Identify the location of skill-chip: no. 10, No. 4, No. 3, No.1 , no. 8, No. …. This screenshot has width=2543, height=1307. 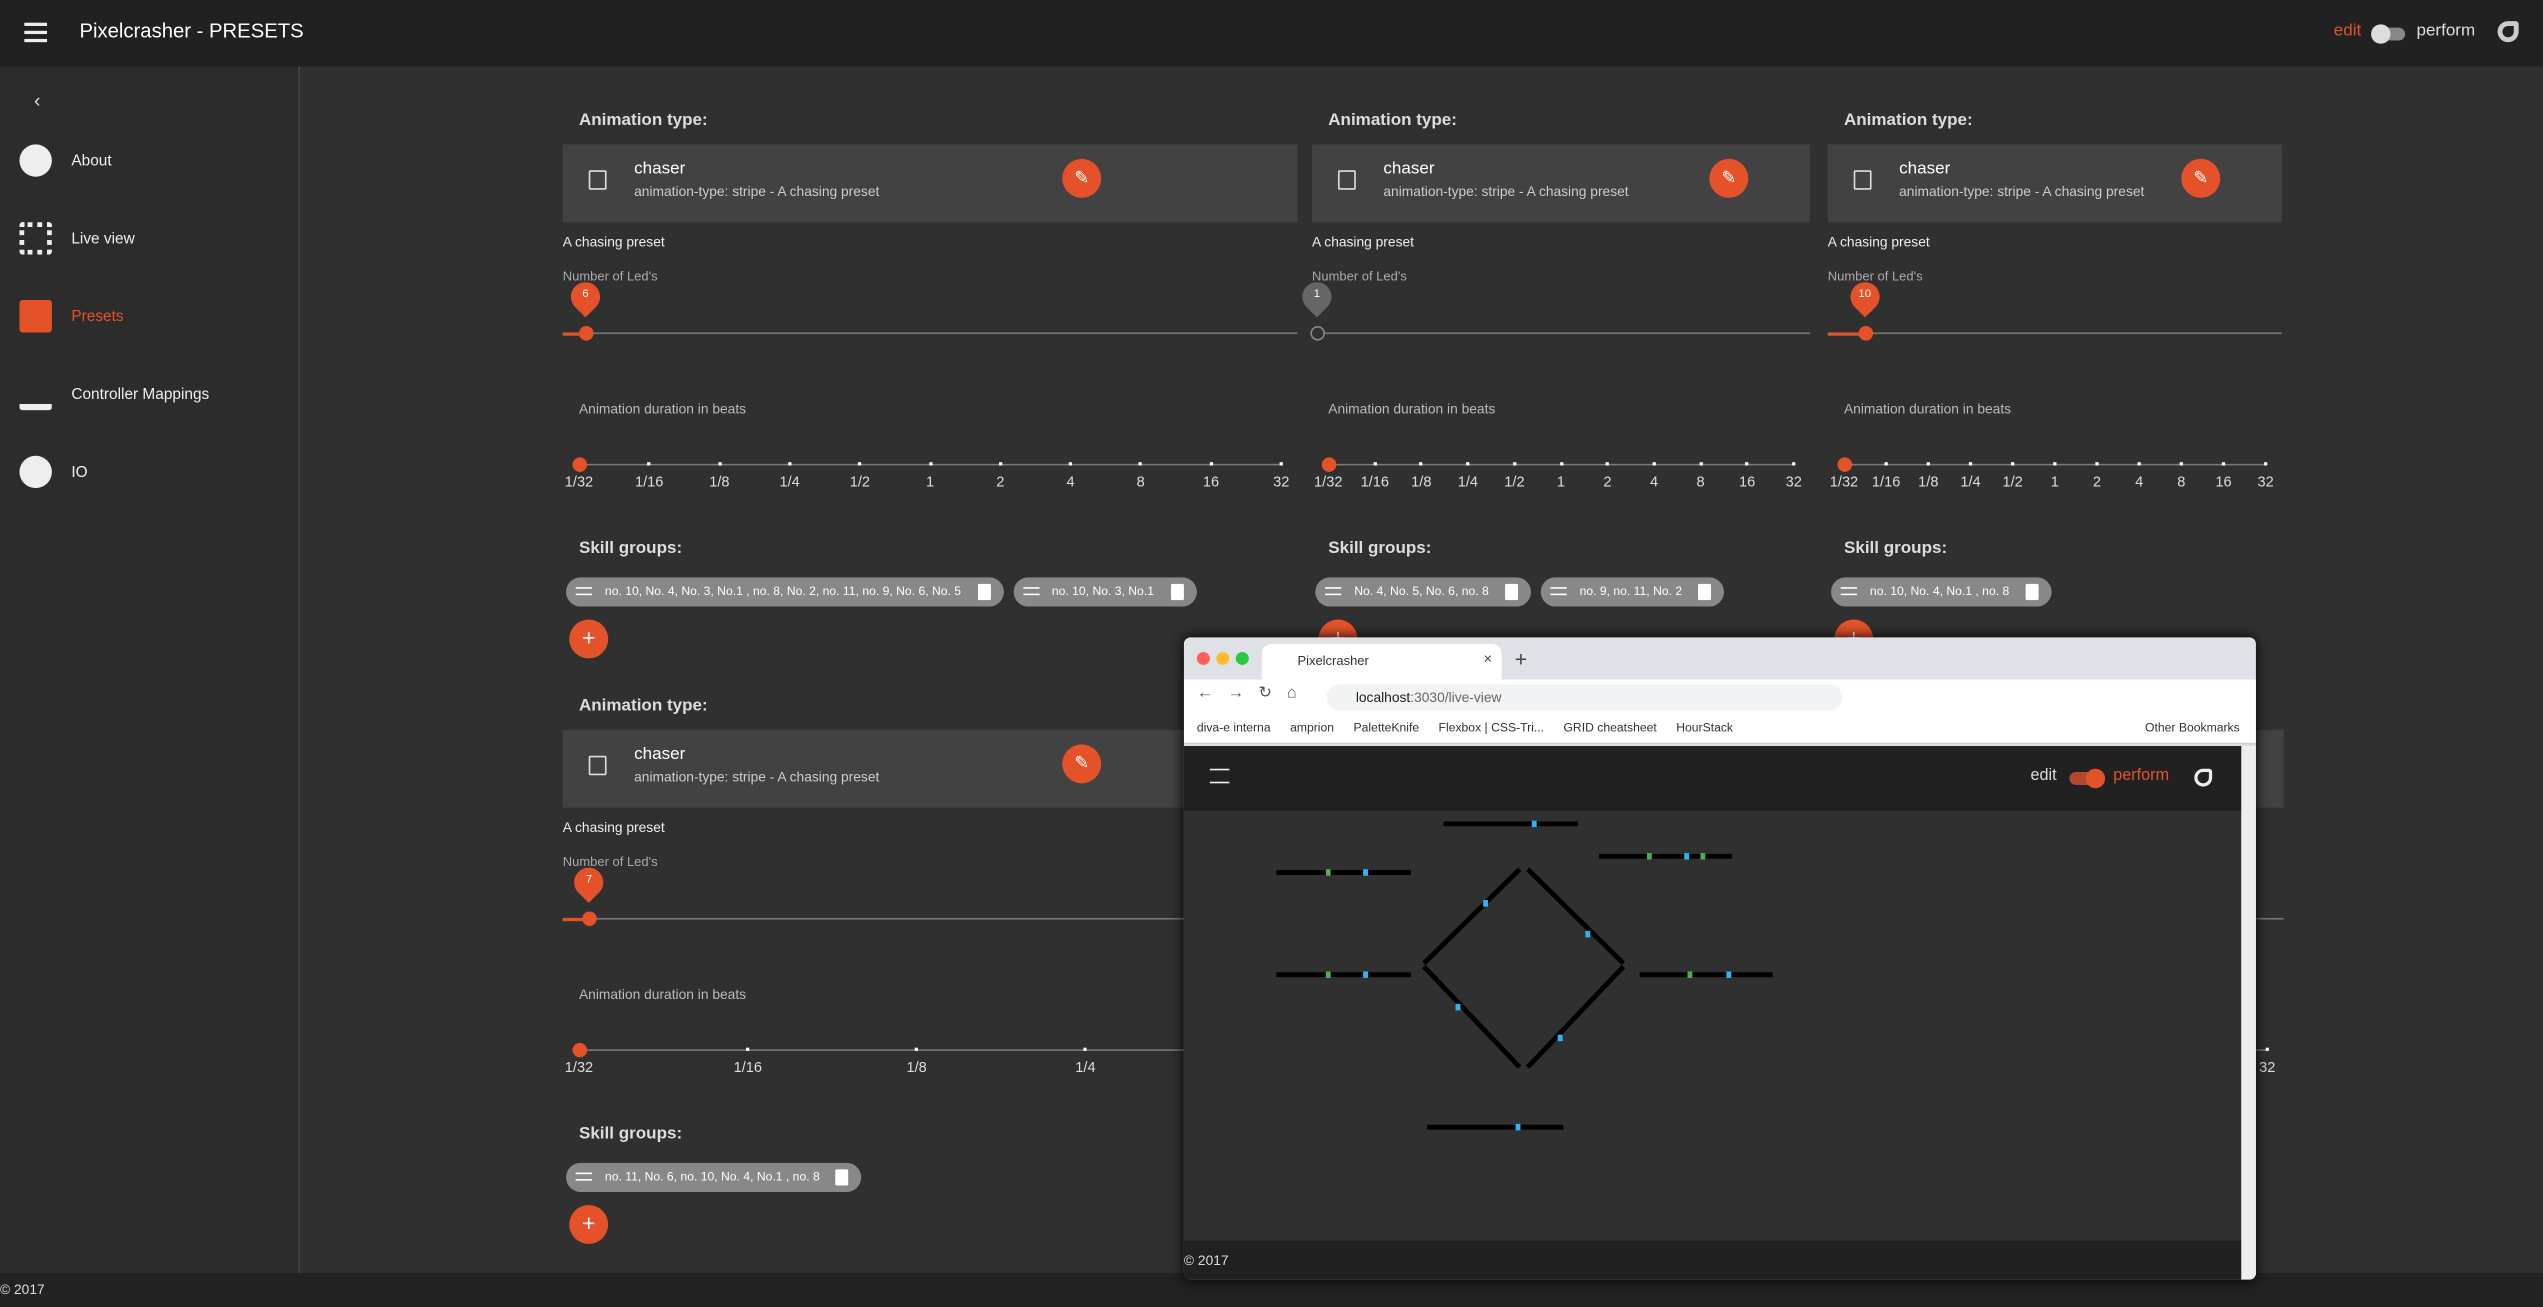
(785, 592).